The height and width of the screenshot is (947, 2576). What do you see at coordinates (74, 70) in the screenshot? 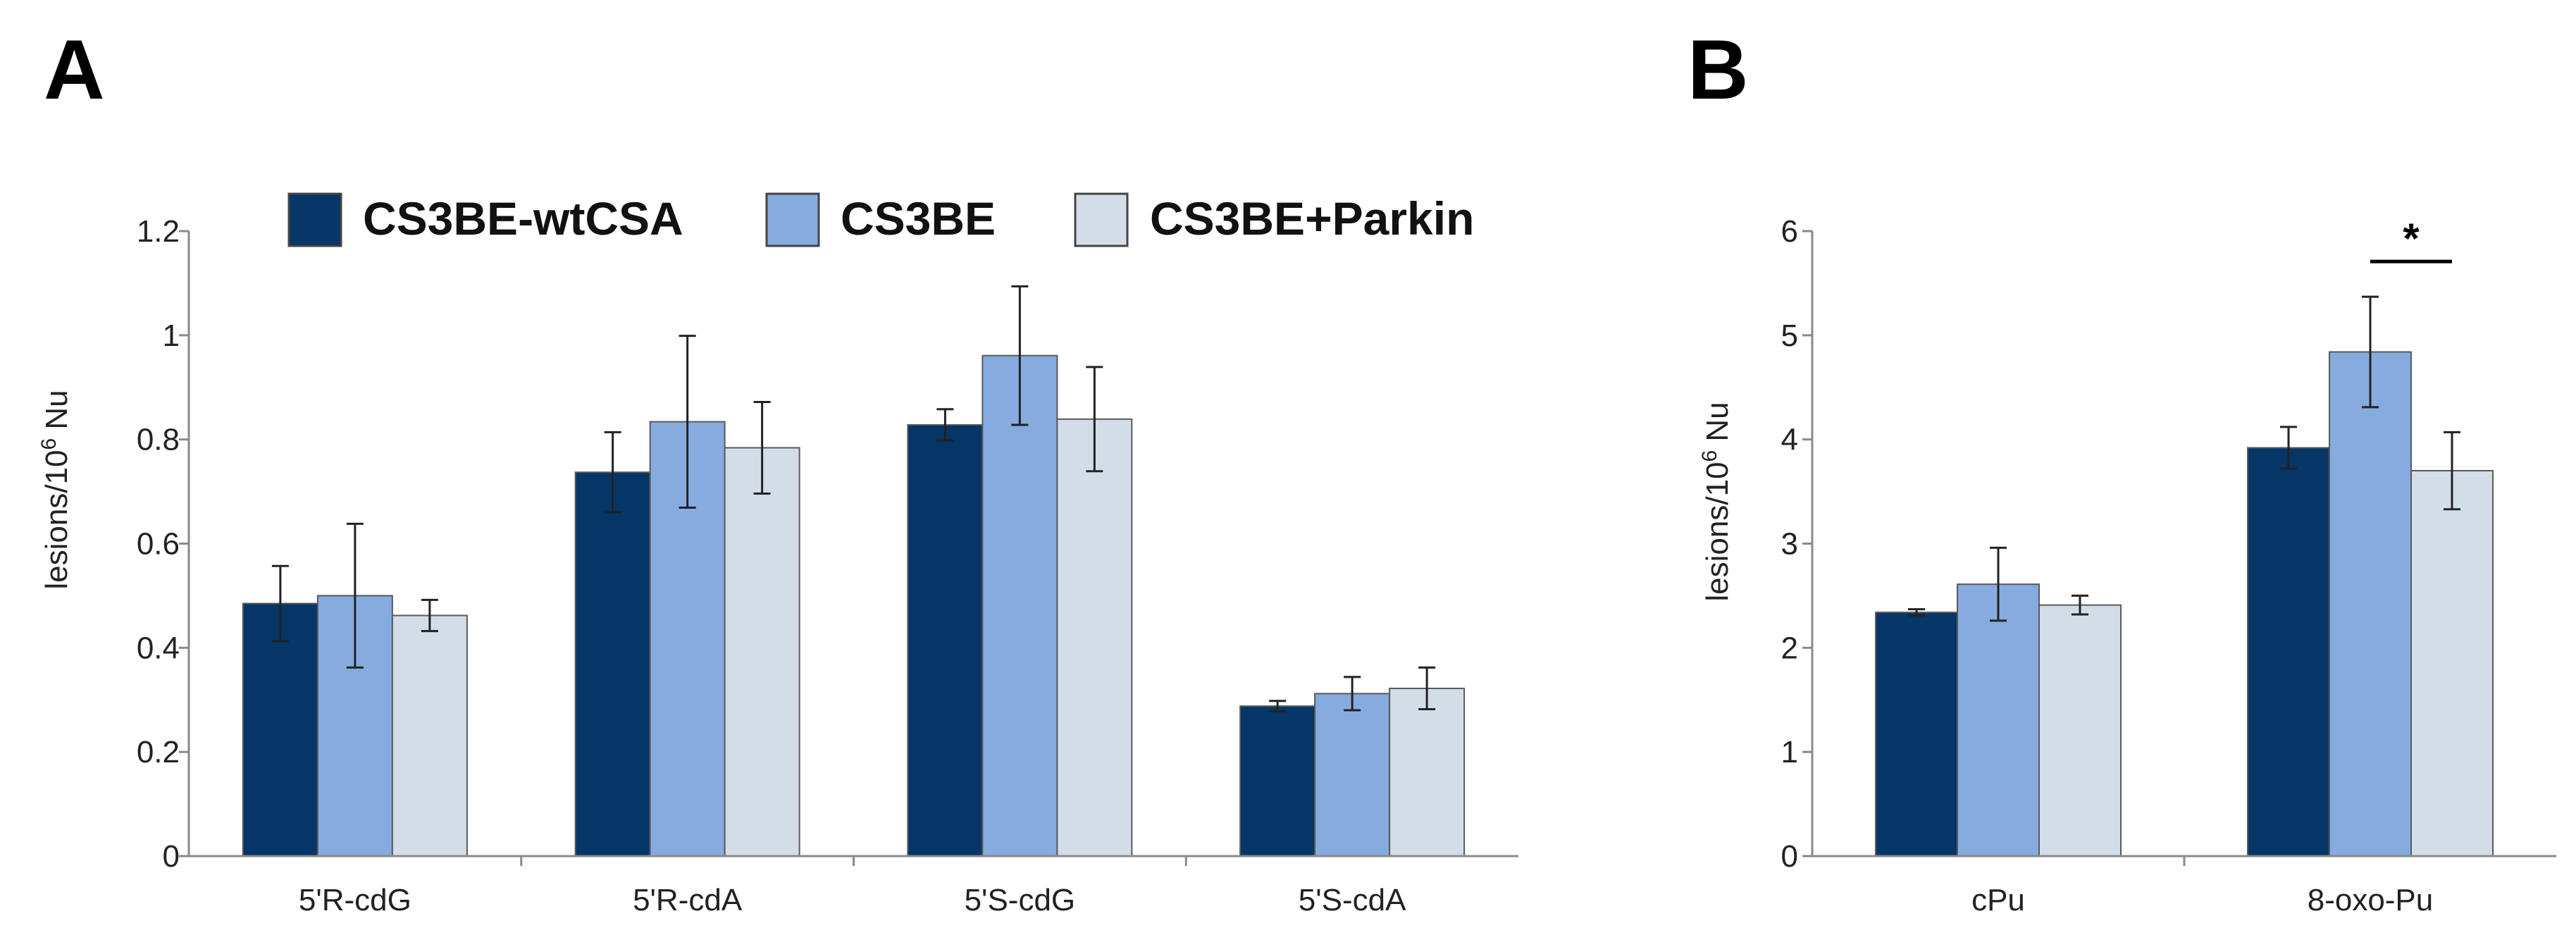
I see `panel-label-a: A` at bounding box center [74, 70].